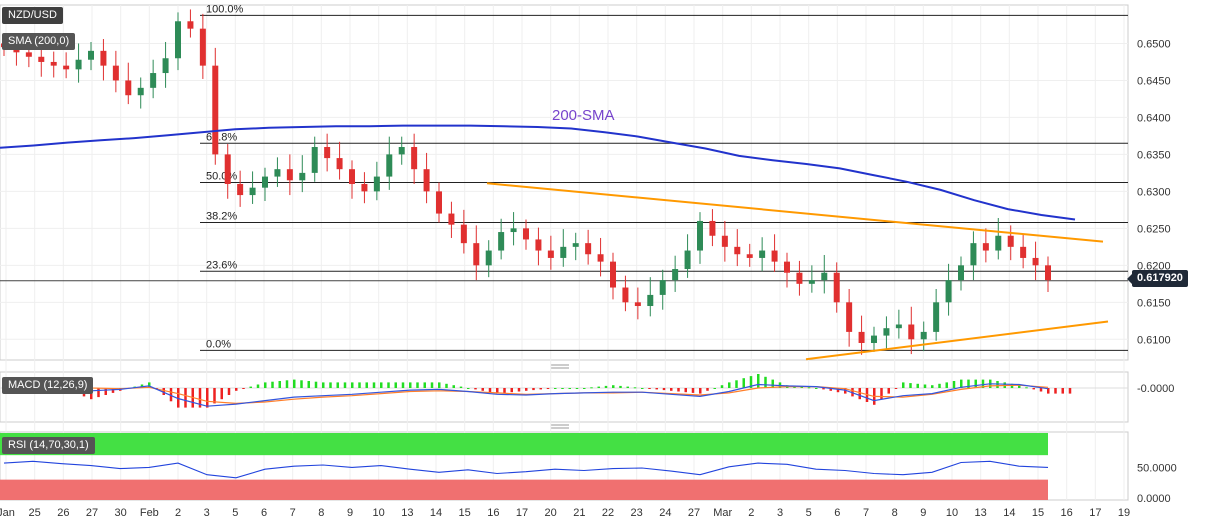 The image size is (1207, 531). I want to click on x-tick-label: 5, so click(809, 513).